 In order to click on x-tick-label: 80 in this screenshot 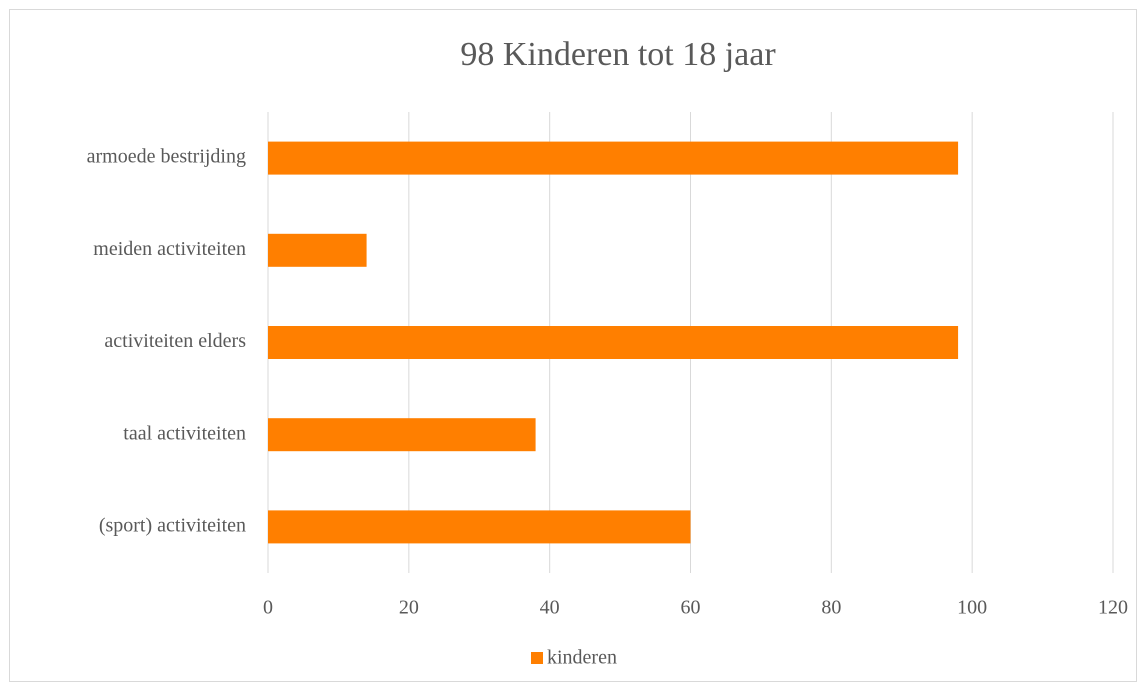, I will do `click(831, 608)`.